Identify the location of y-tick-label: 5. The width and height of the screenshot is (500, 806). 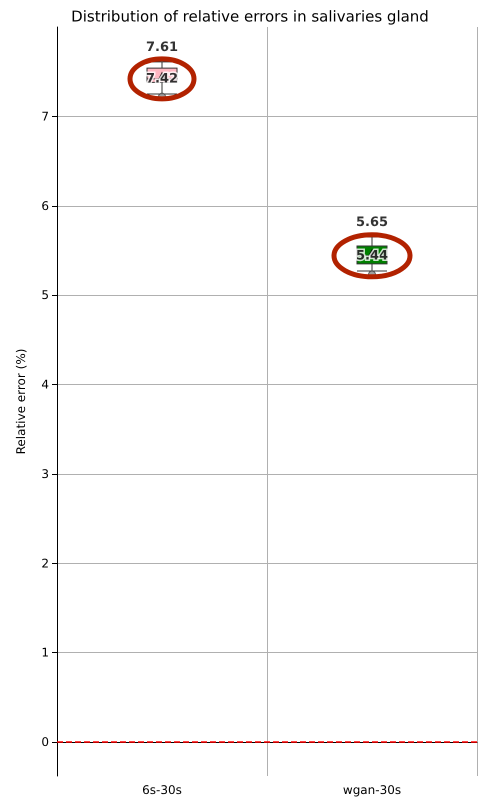
(45, 295).